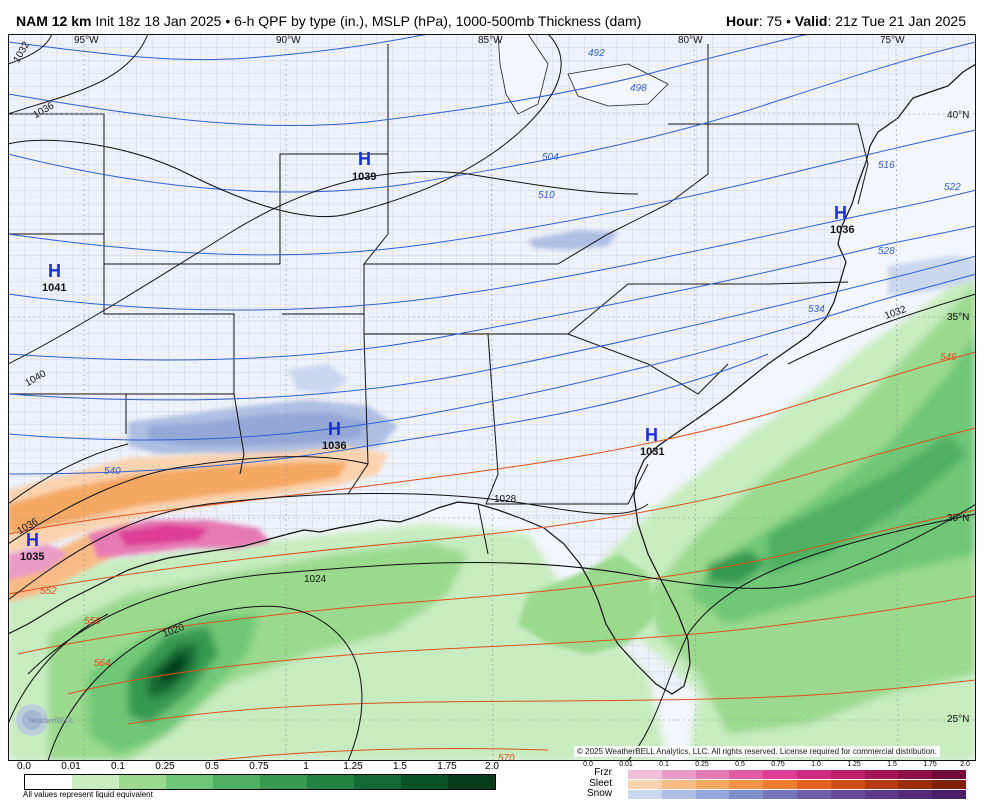 This screenshot has height=808, width=984. What do you see at coordinates (447, 766) in the screenshot?
I see `qpf-tick: 1.75` at bounding box center [447, 766].